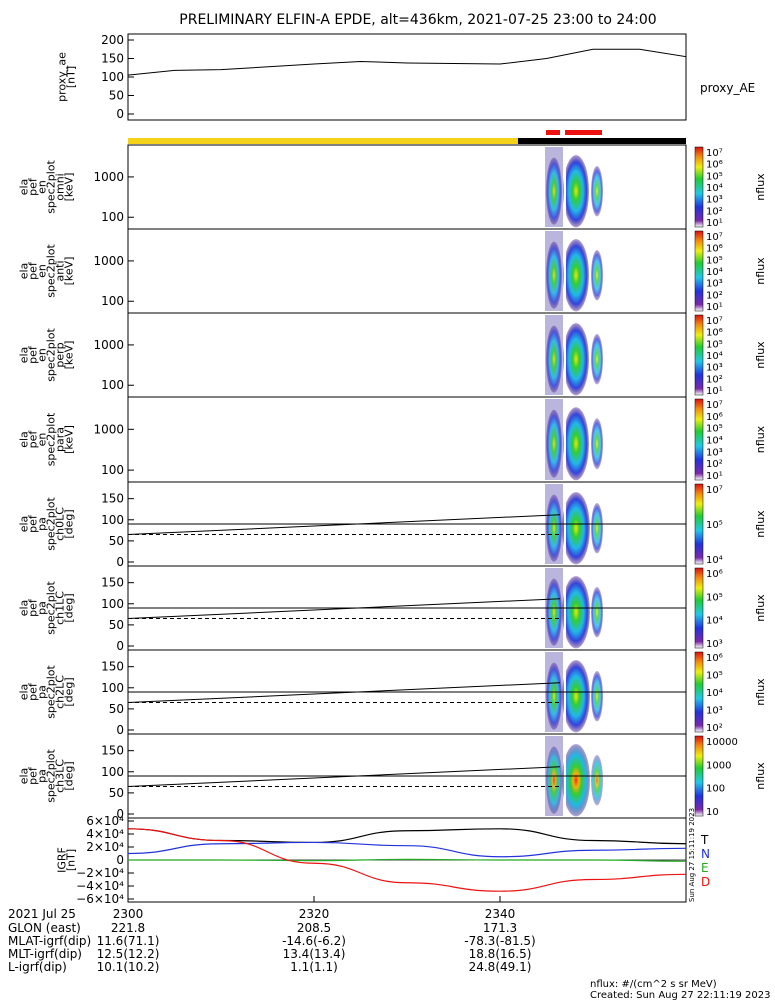 The width and height of the screenshot is (775, 1000). I want to click on col2-glon: 171.3, so click(500, 928).